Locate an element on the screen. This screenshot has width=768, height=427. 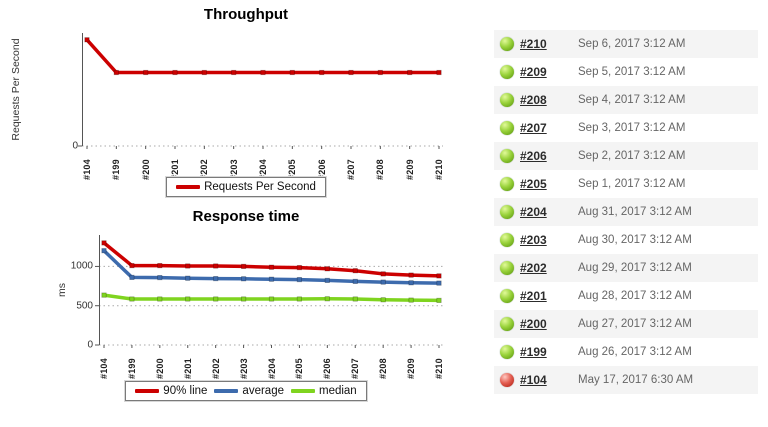
build-row: #208 Sep 4, 2017 3:12 AM is located at coordinates (626, 100).